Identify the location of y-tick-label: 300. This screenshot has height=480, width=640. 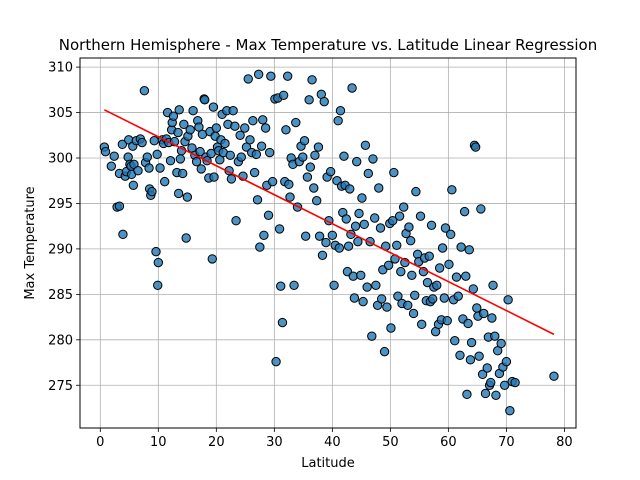
(60, 159).